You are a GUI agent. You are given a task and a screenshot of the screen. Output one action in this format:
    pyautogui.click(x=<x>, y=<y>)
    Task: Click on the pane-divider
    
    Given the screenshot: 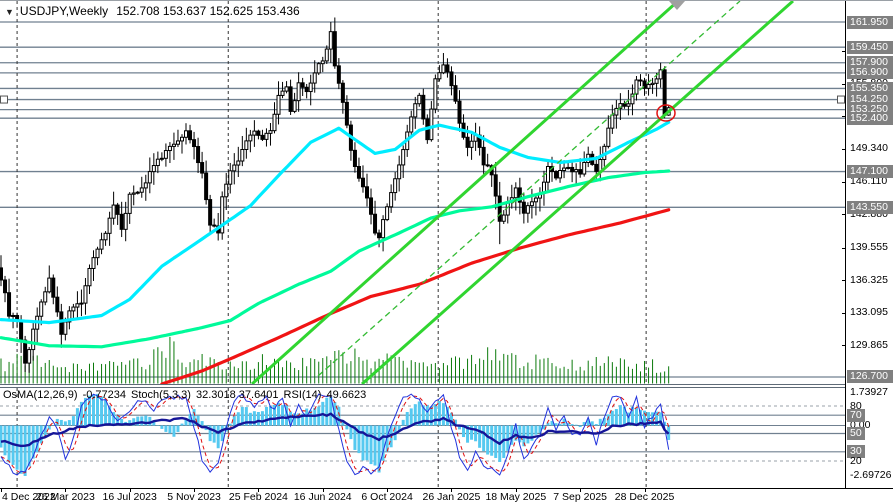 What is the action you would take?
    pyautogui.click(x=423, y=386)
    